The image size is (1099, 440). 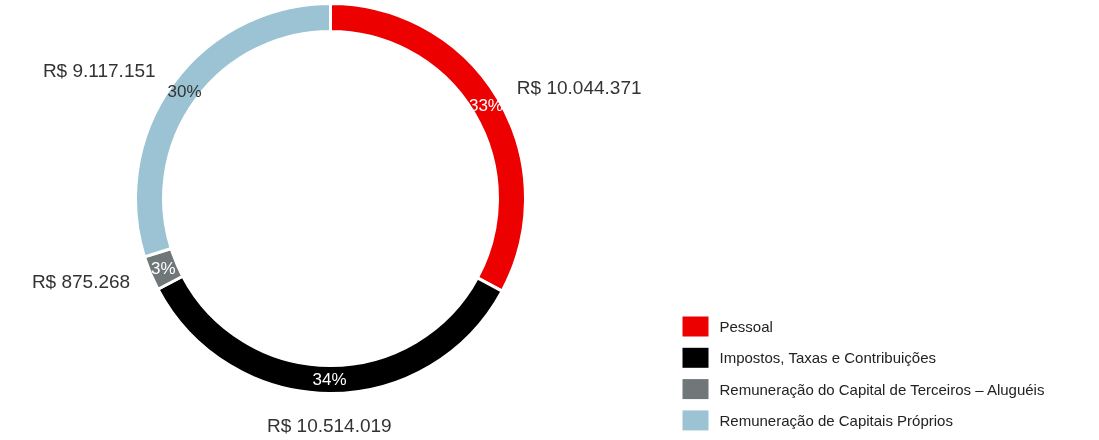 What do you see at coordinates (99, 70) in the screenshot?
I see `data-label: R$ 9.117.151` at bounding box center [99, 70].